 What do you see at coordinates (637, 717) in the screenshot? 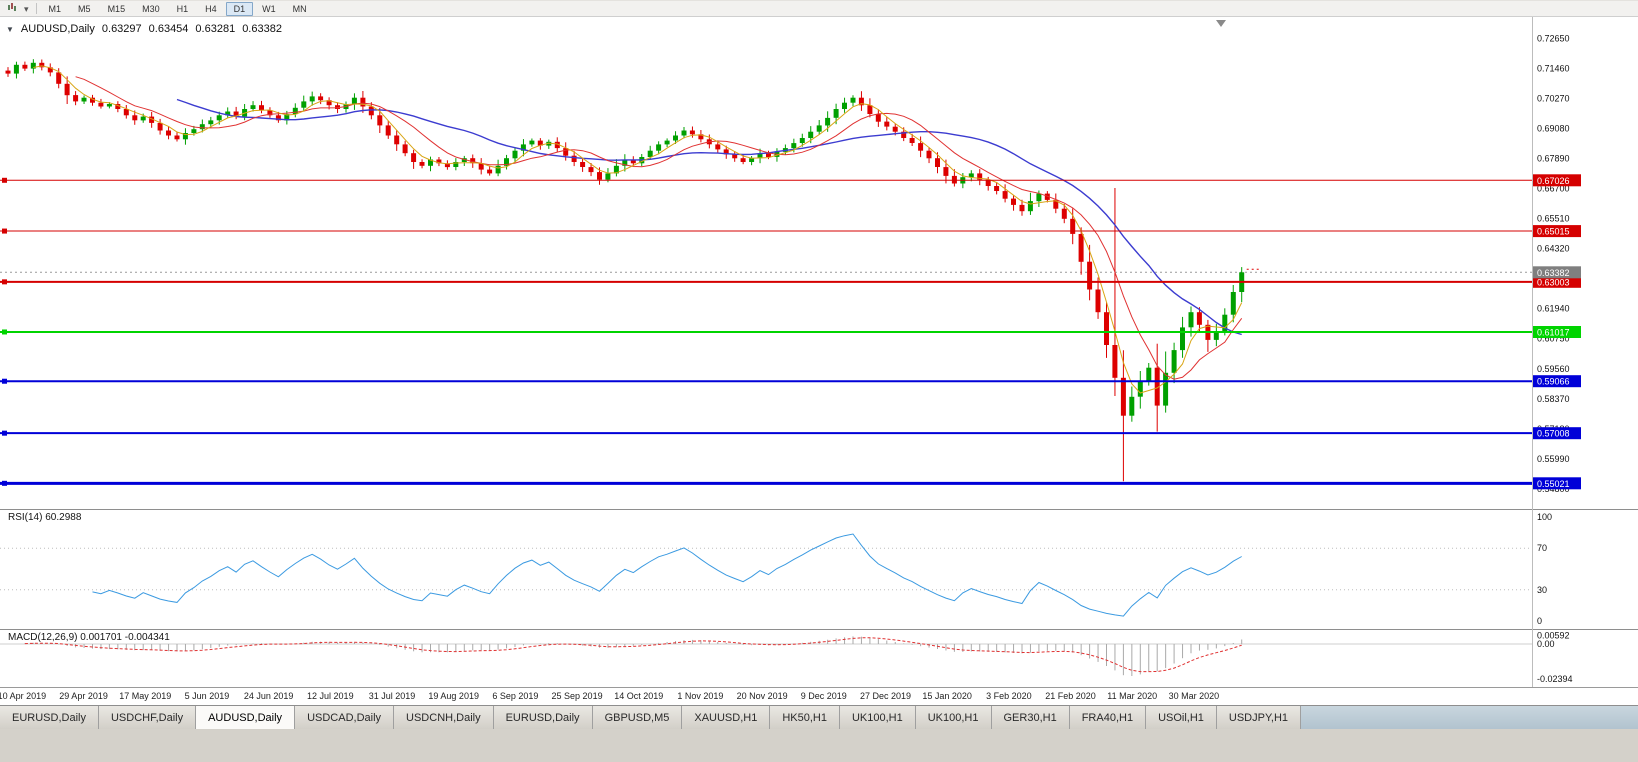
I see `chart-tab-gbpusd-m5: GBPUSD,M5` at bounding box center [637, 717].